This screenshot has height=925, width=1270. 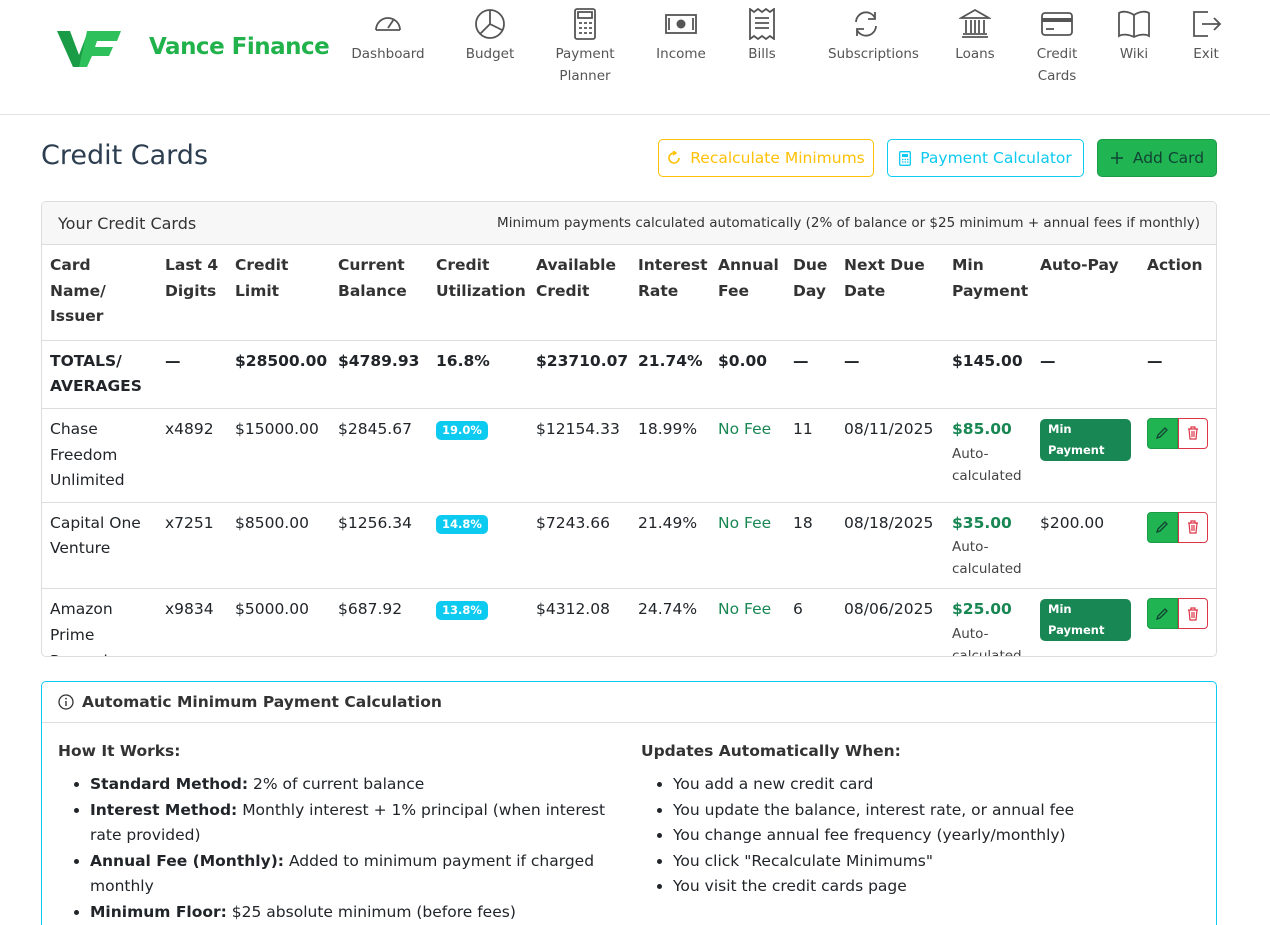 What do you see at coordinates (585, 47) in the screenshot?
I see `nav-item: Payment Planner` at bounding box center [585, 47].